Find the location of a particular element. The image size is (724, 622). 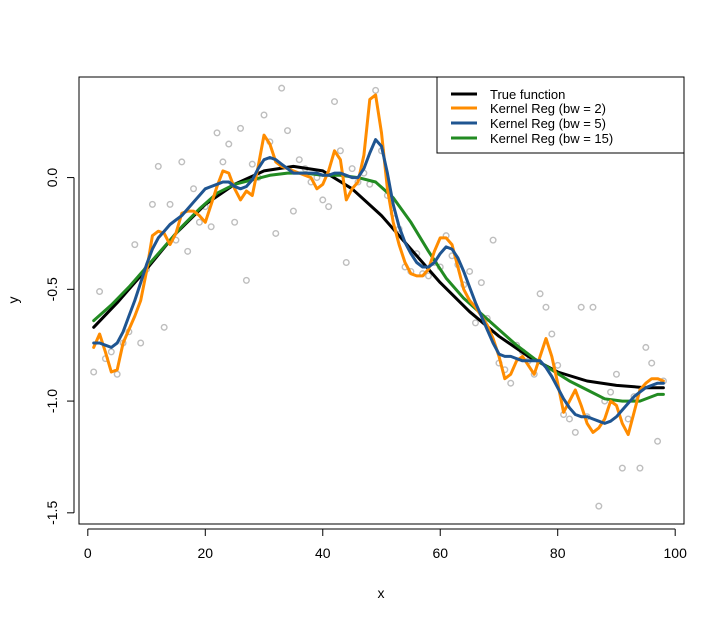

y-tick-label: -1.5 is located at coordinates (52, 513).